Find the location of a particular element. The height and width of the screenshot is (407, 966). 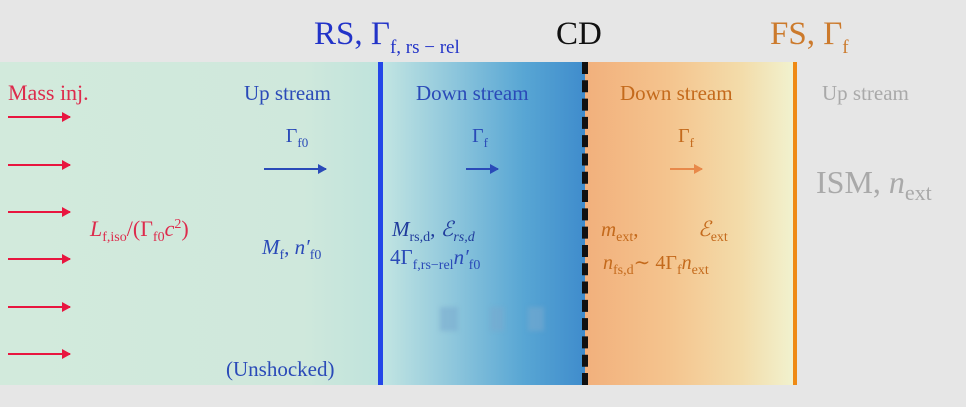

reverse-shock-line is located at coordinates (380, 223).